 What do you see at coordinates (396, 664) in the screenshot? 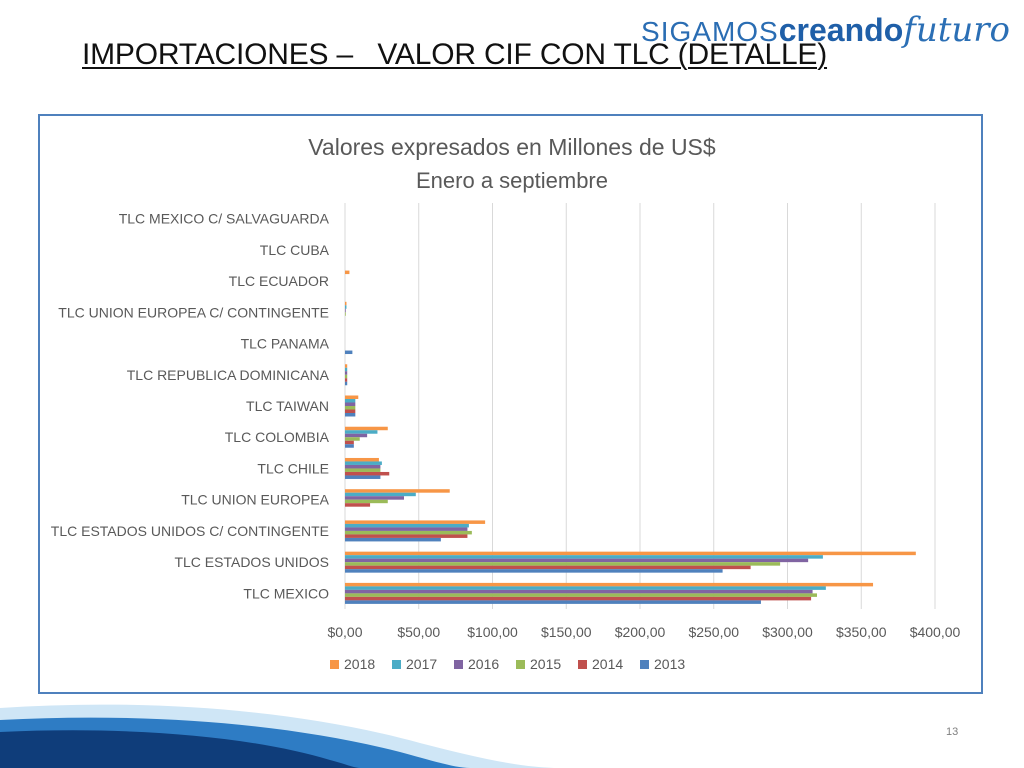
I see `legend-swatch-2017` at bounding box center [396, 664].